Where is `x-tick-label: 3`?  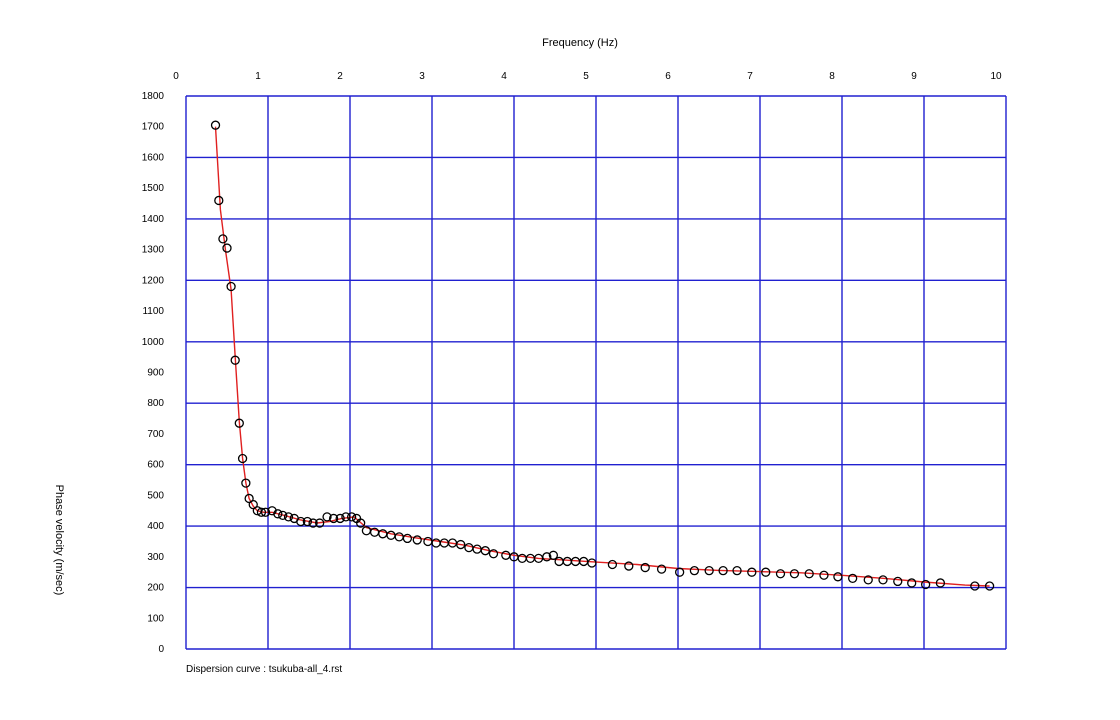 x-tick-label: 3 is located at coordinates (422, 76).